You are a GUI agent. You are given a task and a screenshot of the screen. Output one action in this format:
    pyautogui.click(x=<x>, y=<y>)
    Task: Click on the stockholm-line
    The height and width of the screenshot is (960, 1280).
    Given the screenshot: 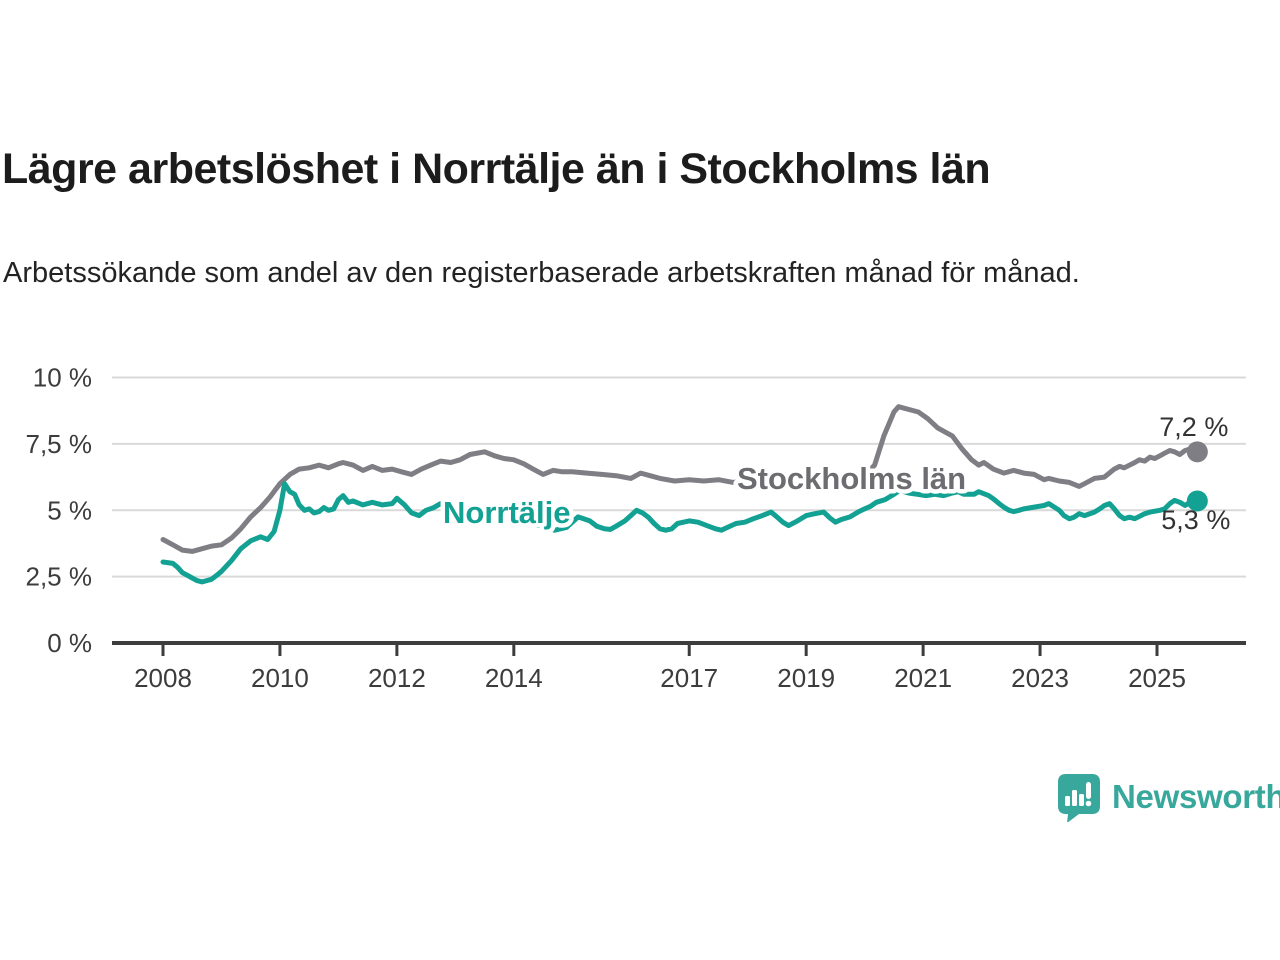 What is the action you would take?
    pyautogui.click(x=680, y=479)
    